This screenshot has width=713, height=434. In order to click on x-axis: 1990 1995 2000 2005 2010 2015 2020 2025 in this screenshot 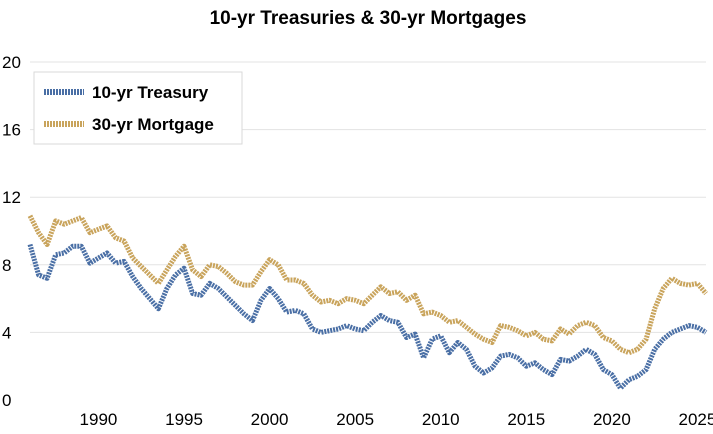, I will do `click(396, 419)`.